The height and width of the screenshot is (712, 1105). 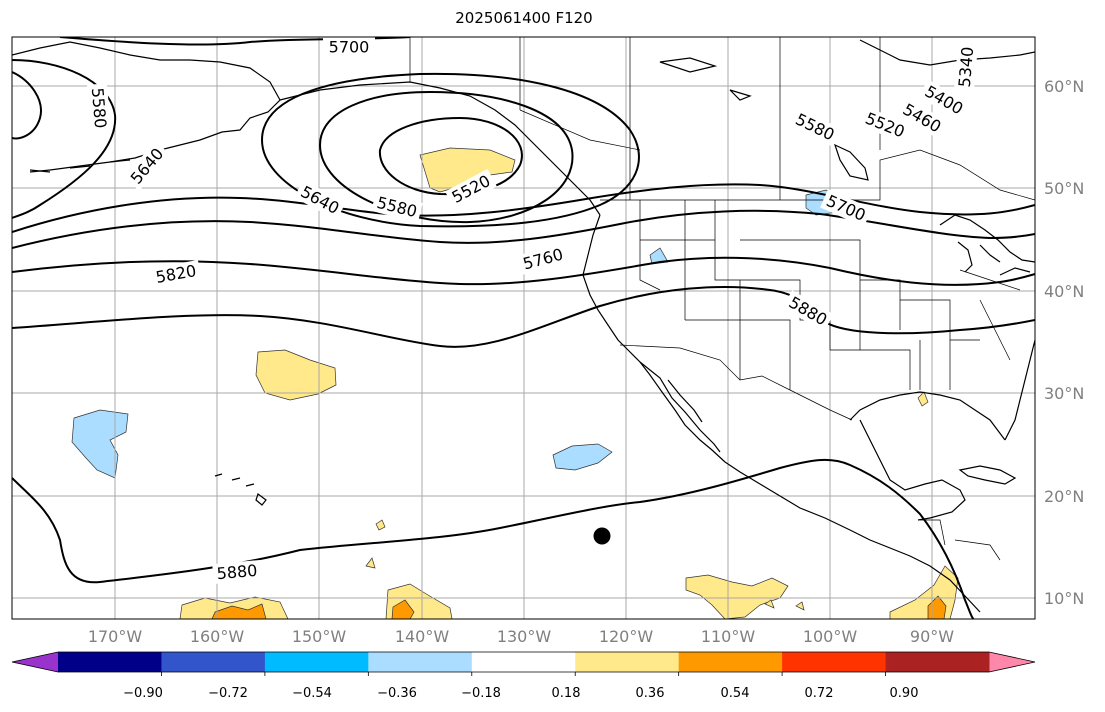 What do you see at coordinates (932, 636) in the screenshot?
I see `lon-tick-label: 90°W` at bounding box center [932, 636].